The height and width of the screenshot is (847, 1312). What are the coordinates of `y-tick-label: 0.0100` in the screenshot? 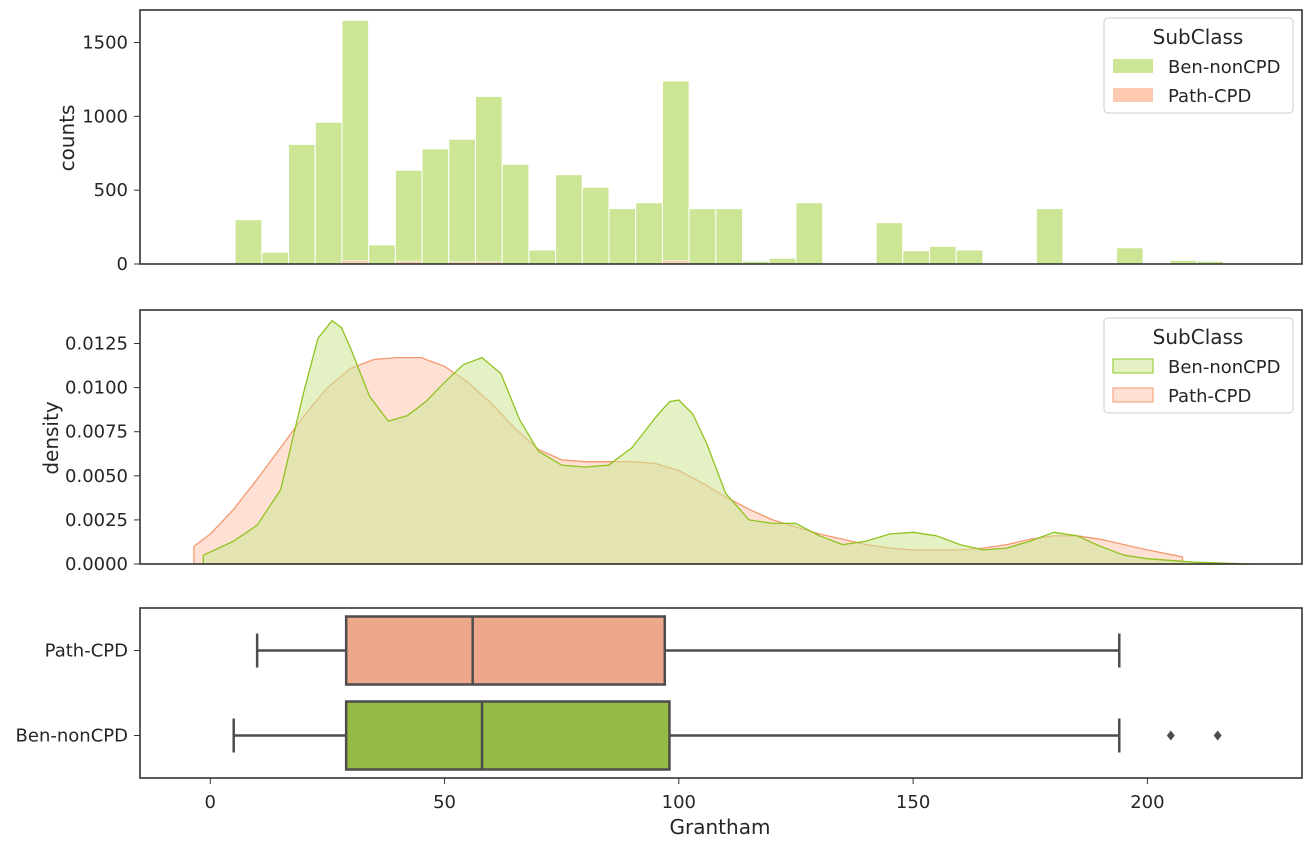 It's located at (96, 388).